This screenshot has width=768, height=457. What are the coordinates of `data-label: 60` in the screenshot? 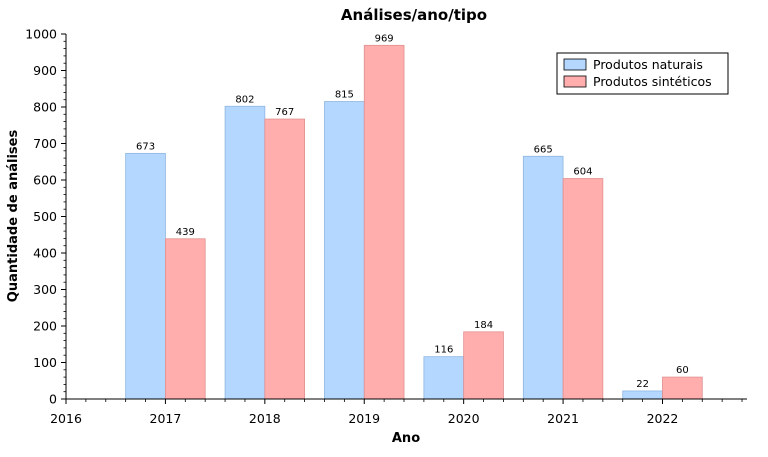 It's located at (682, 370).